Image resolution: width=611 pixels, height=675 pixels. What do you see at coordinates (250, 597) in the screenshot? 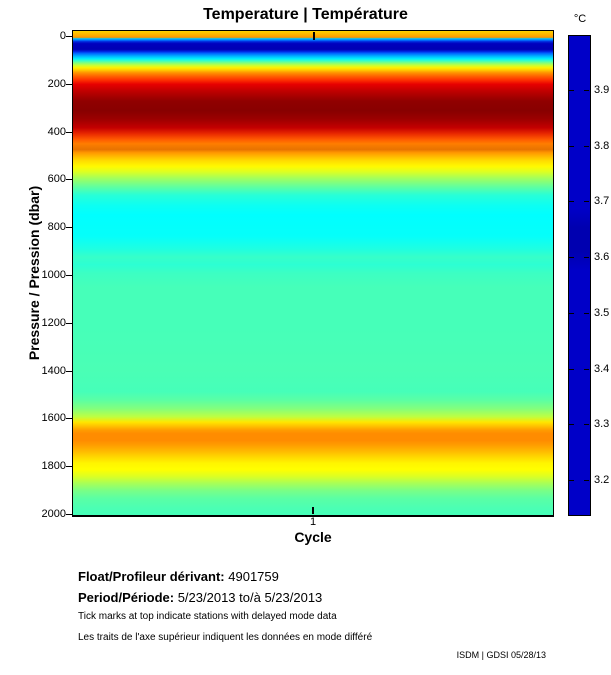
I see `period-value: 5/23/2013 to/à 5/23/2013` at bounding box center [250, 597].